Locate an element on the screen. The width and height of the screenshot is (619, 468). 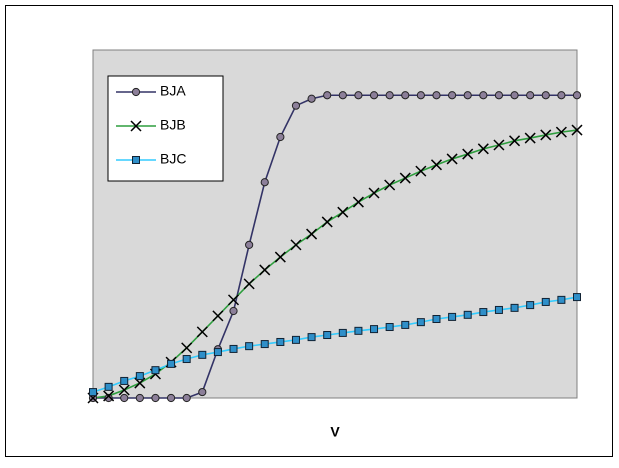
legend-box is located at coordinates (165, 128).